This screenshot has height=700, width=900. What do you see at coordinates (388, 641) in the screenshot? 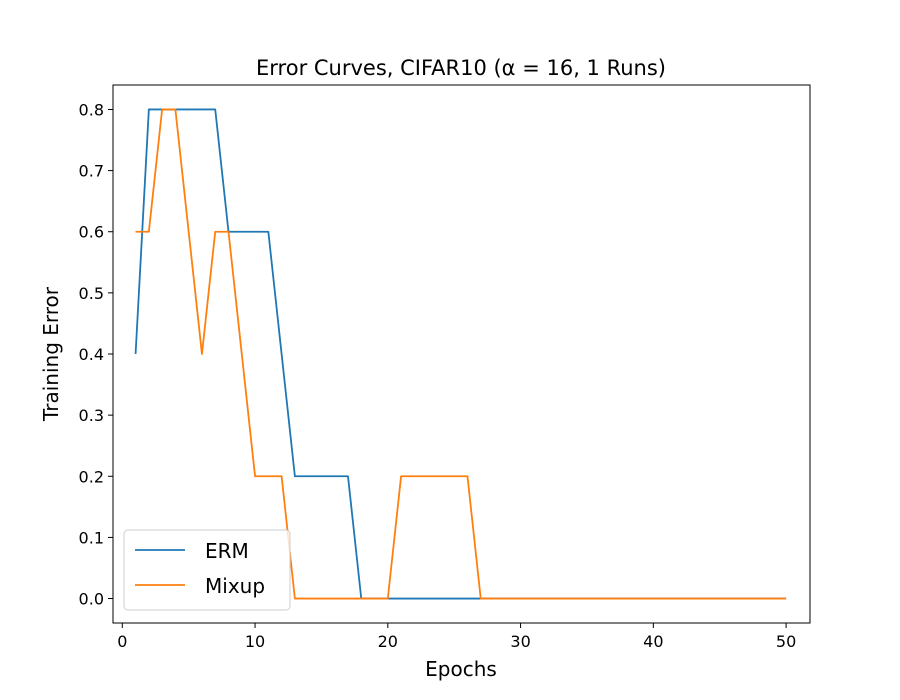
I see `x-tick-label: 20` at bounding box center [388, 641].